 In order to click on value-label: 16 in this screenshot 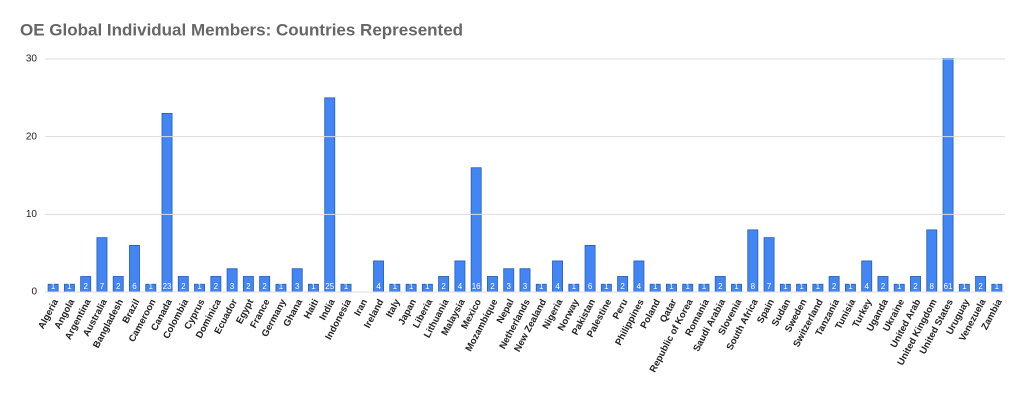, I will do `click(476, 286)`.